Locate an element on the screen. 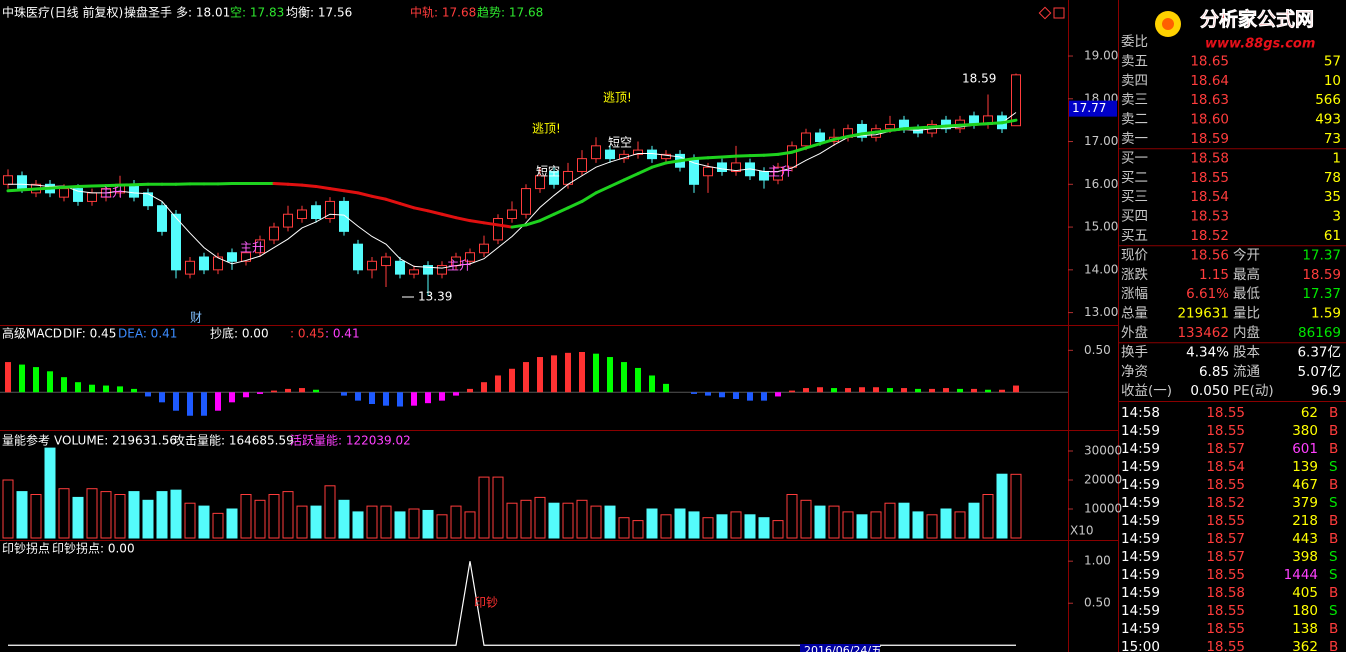 Image resolution: width=1346 pixels, height=652 pixels. book-price: 18.59 is located at coordinates (1209, 139).